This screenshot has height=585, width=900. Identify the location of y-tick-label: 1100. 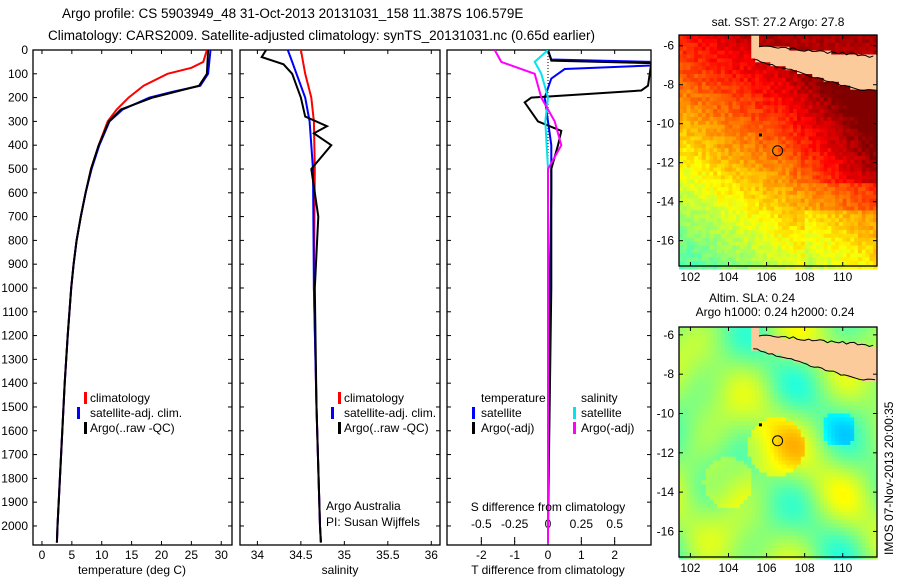
(15, 312).